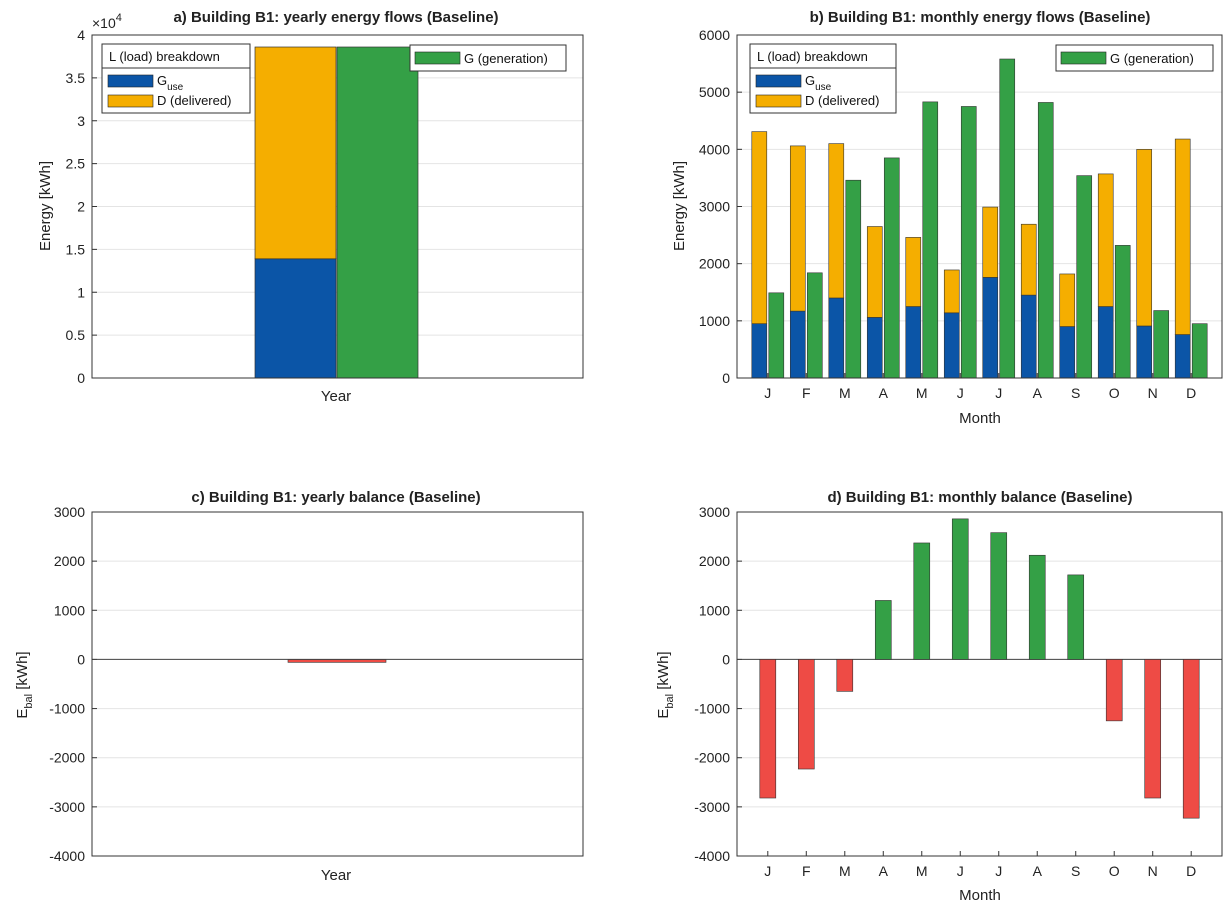  What do you see at coordinates (714, 264) in the screenshot?
I see `y-tick-label: 2000` at bounding box center [714, 264].